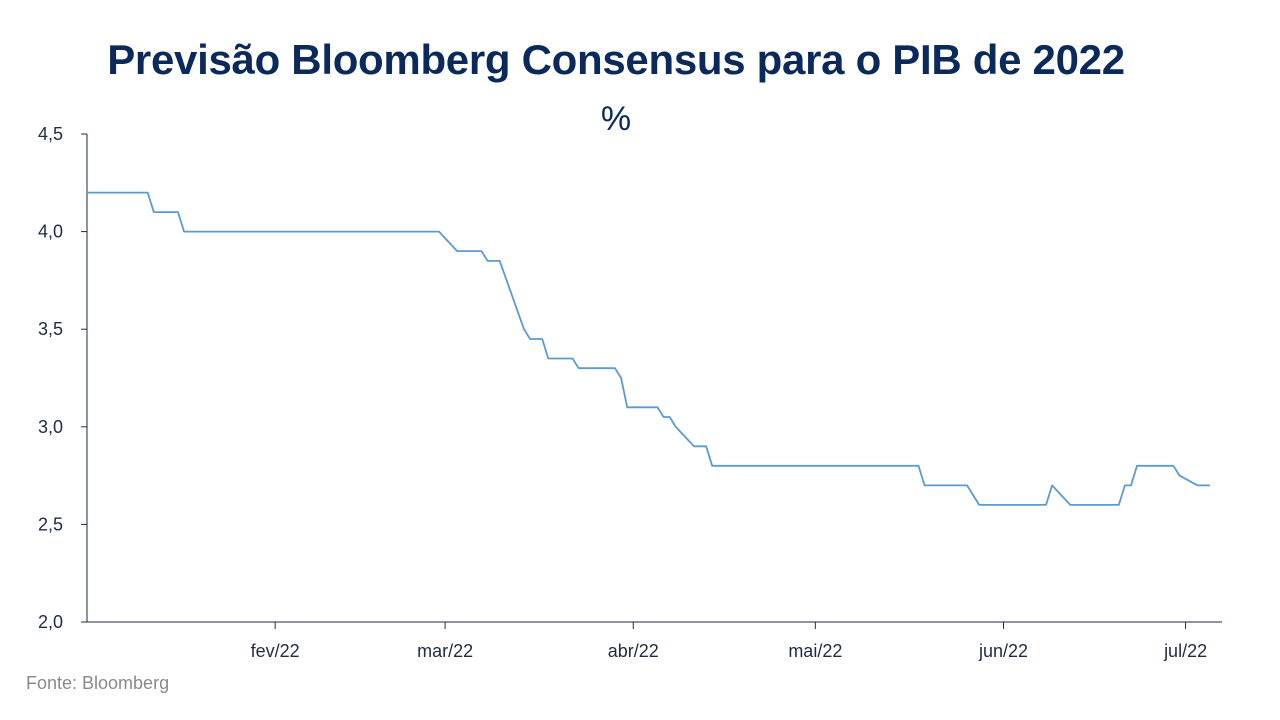  I want to click on x-tick-label: mar/22, so click(445, 651).